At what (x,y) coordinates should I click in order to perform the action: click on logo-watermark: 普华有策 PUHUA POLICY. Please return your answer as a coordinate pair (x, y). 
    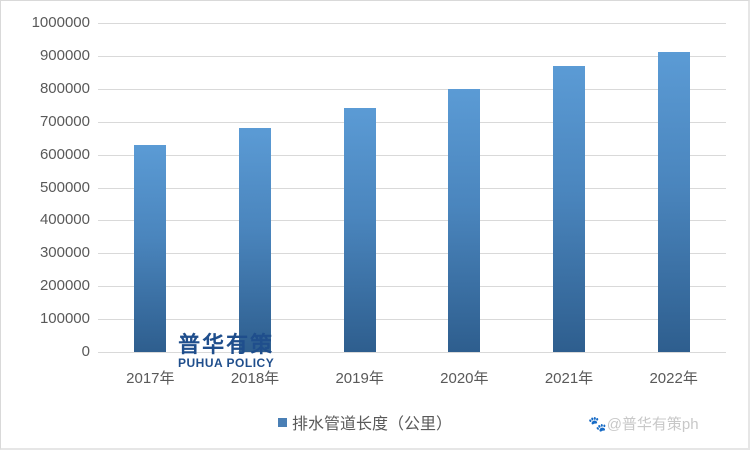
    Looking at the image, I should click on (226, 351).